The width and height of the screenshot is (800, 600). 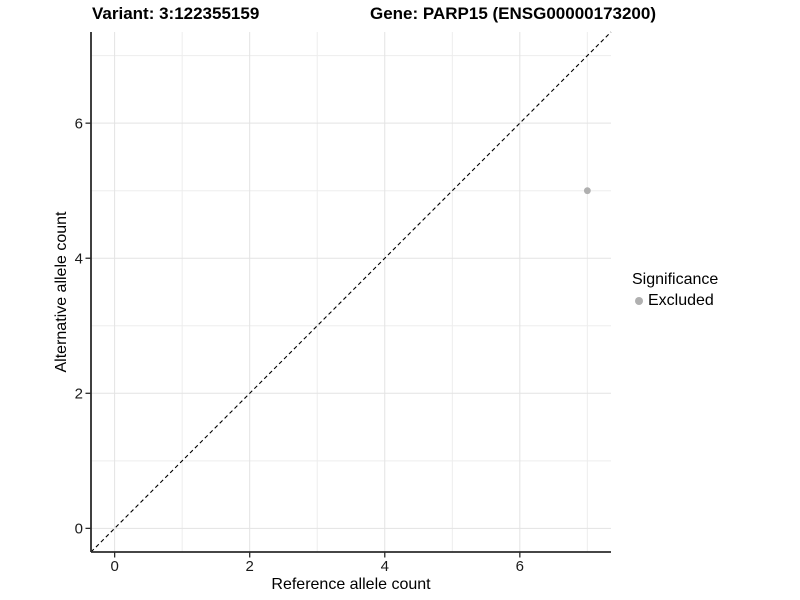 I want to click on y-tick-label: 0, so click(x=79, y=529).